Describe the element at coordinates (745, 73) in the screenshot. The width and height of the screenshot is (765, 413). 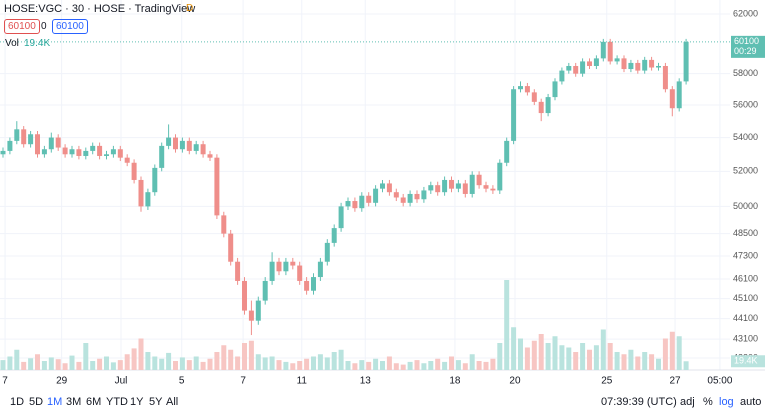
I see `y-tick-label: 58000` at that location.